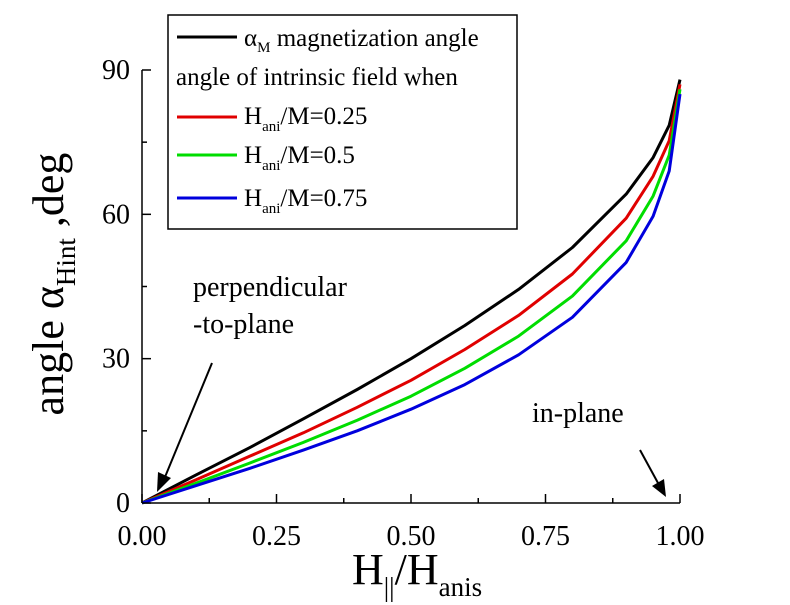 This screenshot has width=790, height=605. What do you see at coordinates (317, 77) in the screenshot?
I see `legend-header: angle of intrinsic field when` at bounding box center [317, 77].